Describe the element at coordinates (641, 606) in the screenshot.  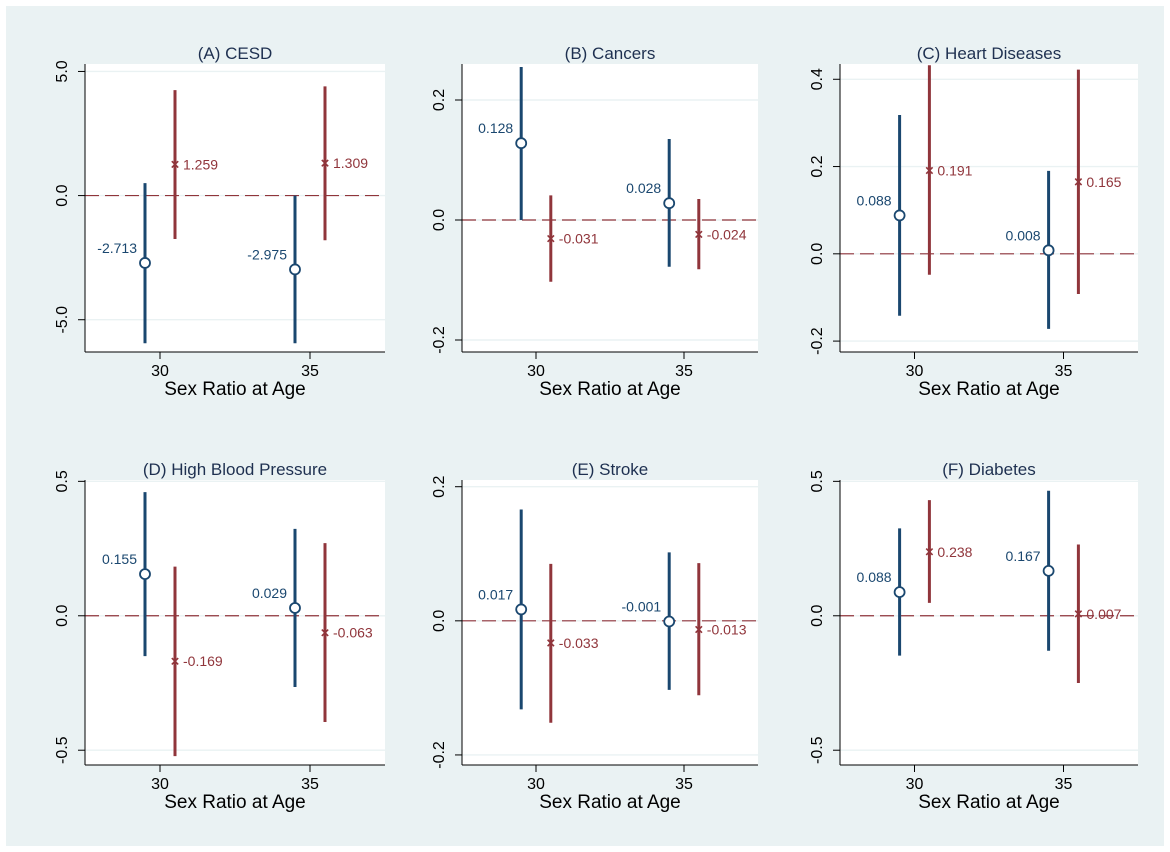
I see `data-label: -0.001` at that location.